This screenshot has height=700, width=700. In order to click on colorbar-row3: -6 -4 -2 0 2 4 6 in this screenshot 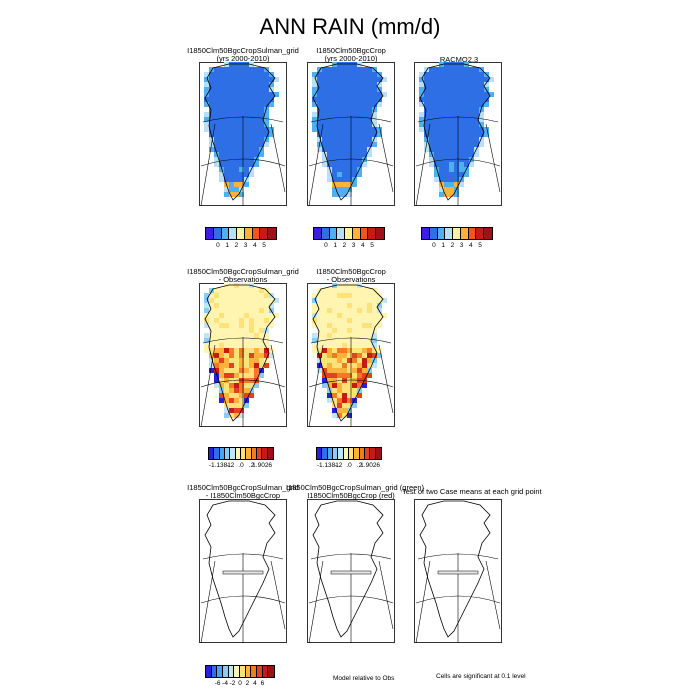, I will do `click(240, 676)`.